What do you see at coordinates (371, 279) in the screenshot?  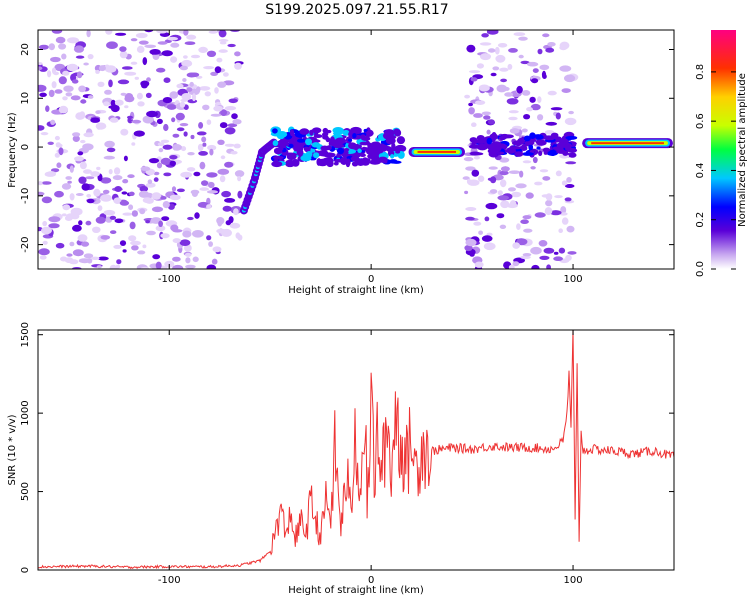 I see `x-tick-label: 0` at bounding box center [371, 279].